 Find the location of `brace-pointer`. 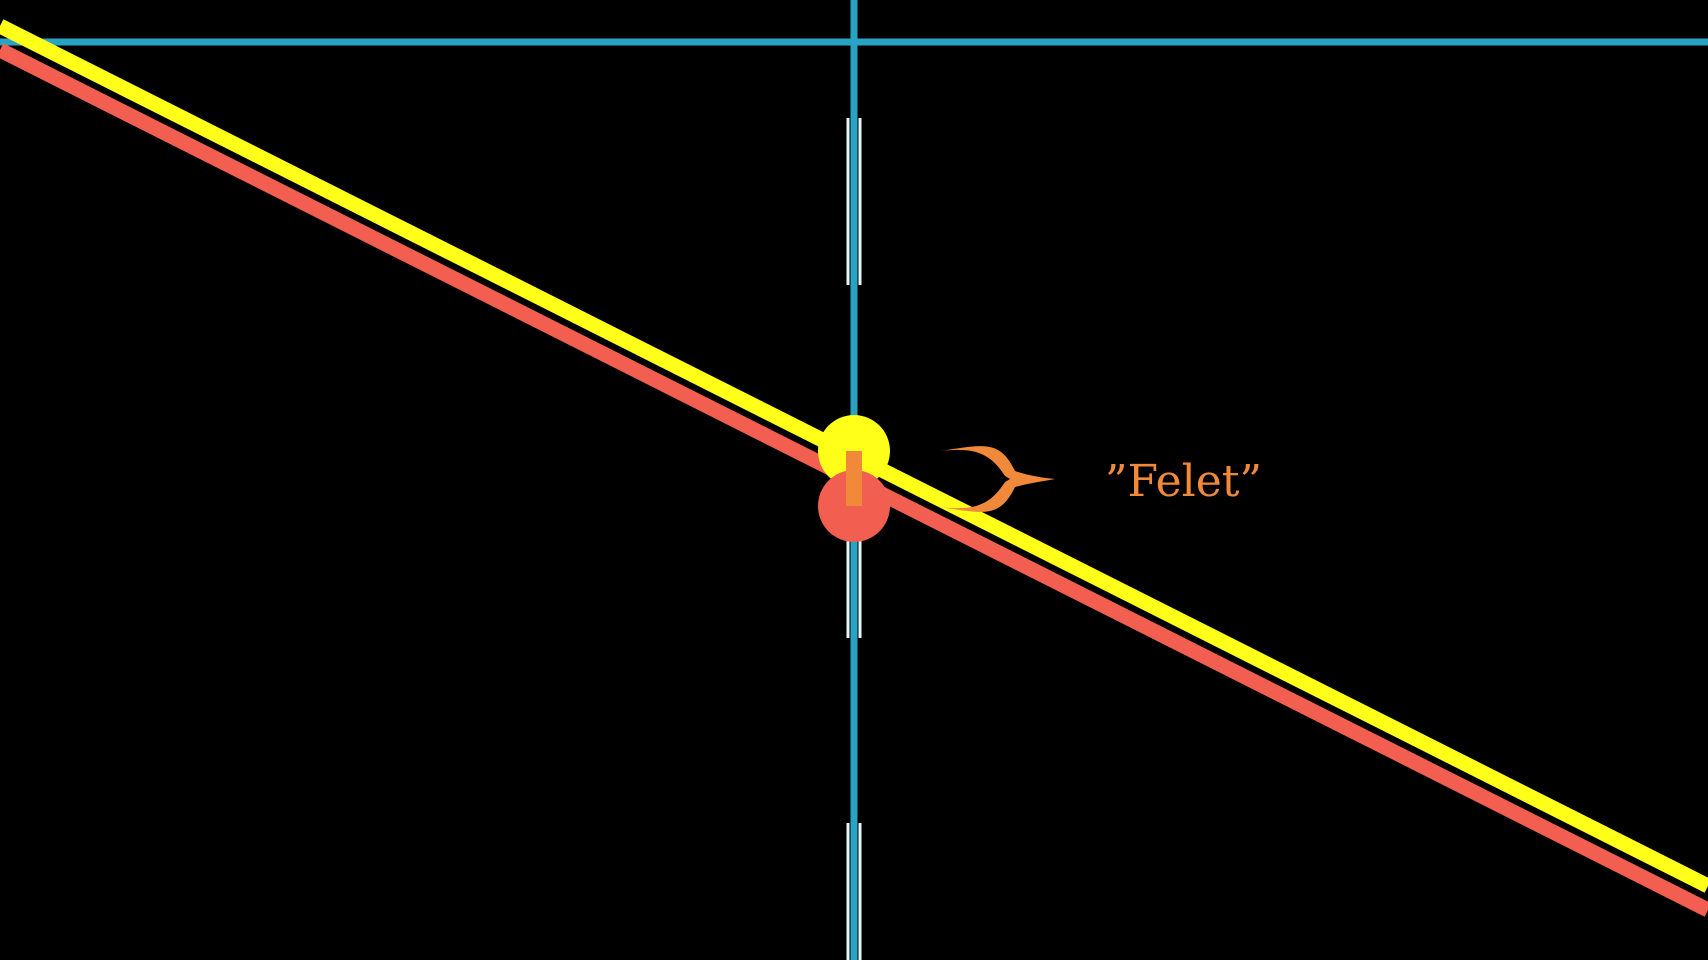

brace-pointer is located at coordinates (997, 479).